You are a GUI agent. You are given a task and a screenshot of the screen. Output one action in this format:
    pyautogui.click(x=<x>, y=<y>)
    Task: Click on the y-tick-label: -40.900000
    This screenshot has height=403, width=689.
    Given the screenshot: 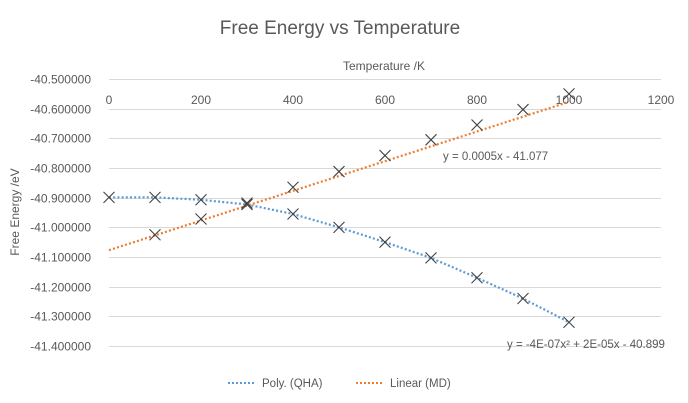 What is the action you would take?
    pyautogui.click(x=60, y=199)
    